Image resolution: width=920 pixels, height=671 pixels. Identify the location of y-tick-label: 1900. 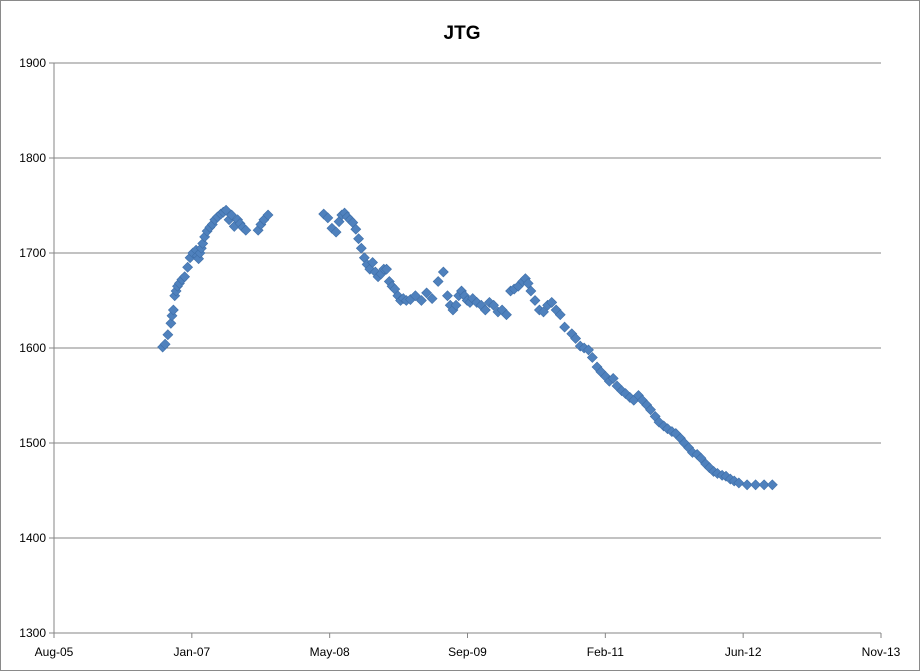
(32, 63).